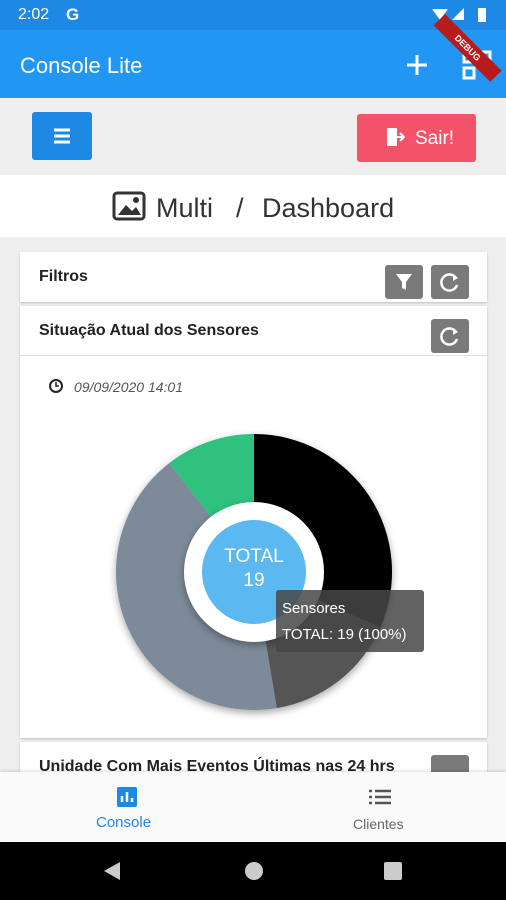  Describe the element at coordinates (417, 65) in the screenshot. I see `add-button` at that location.